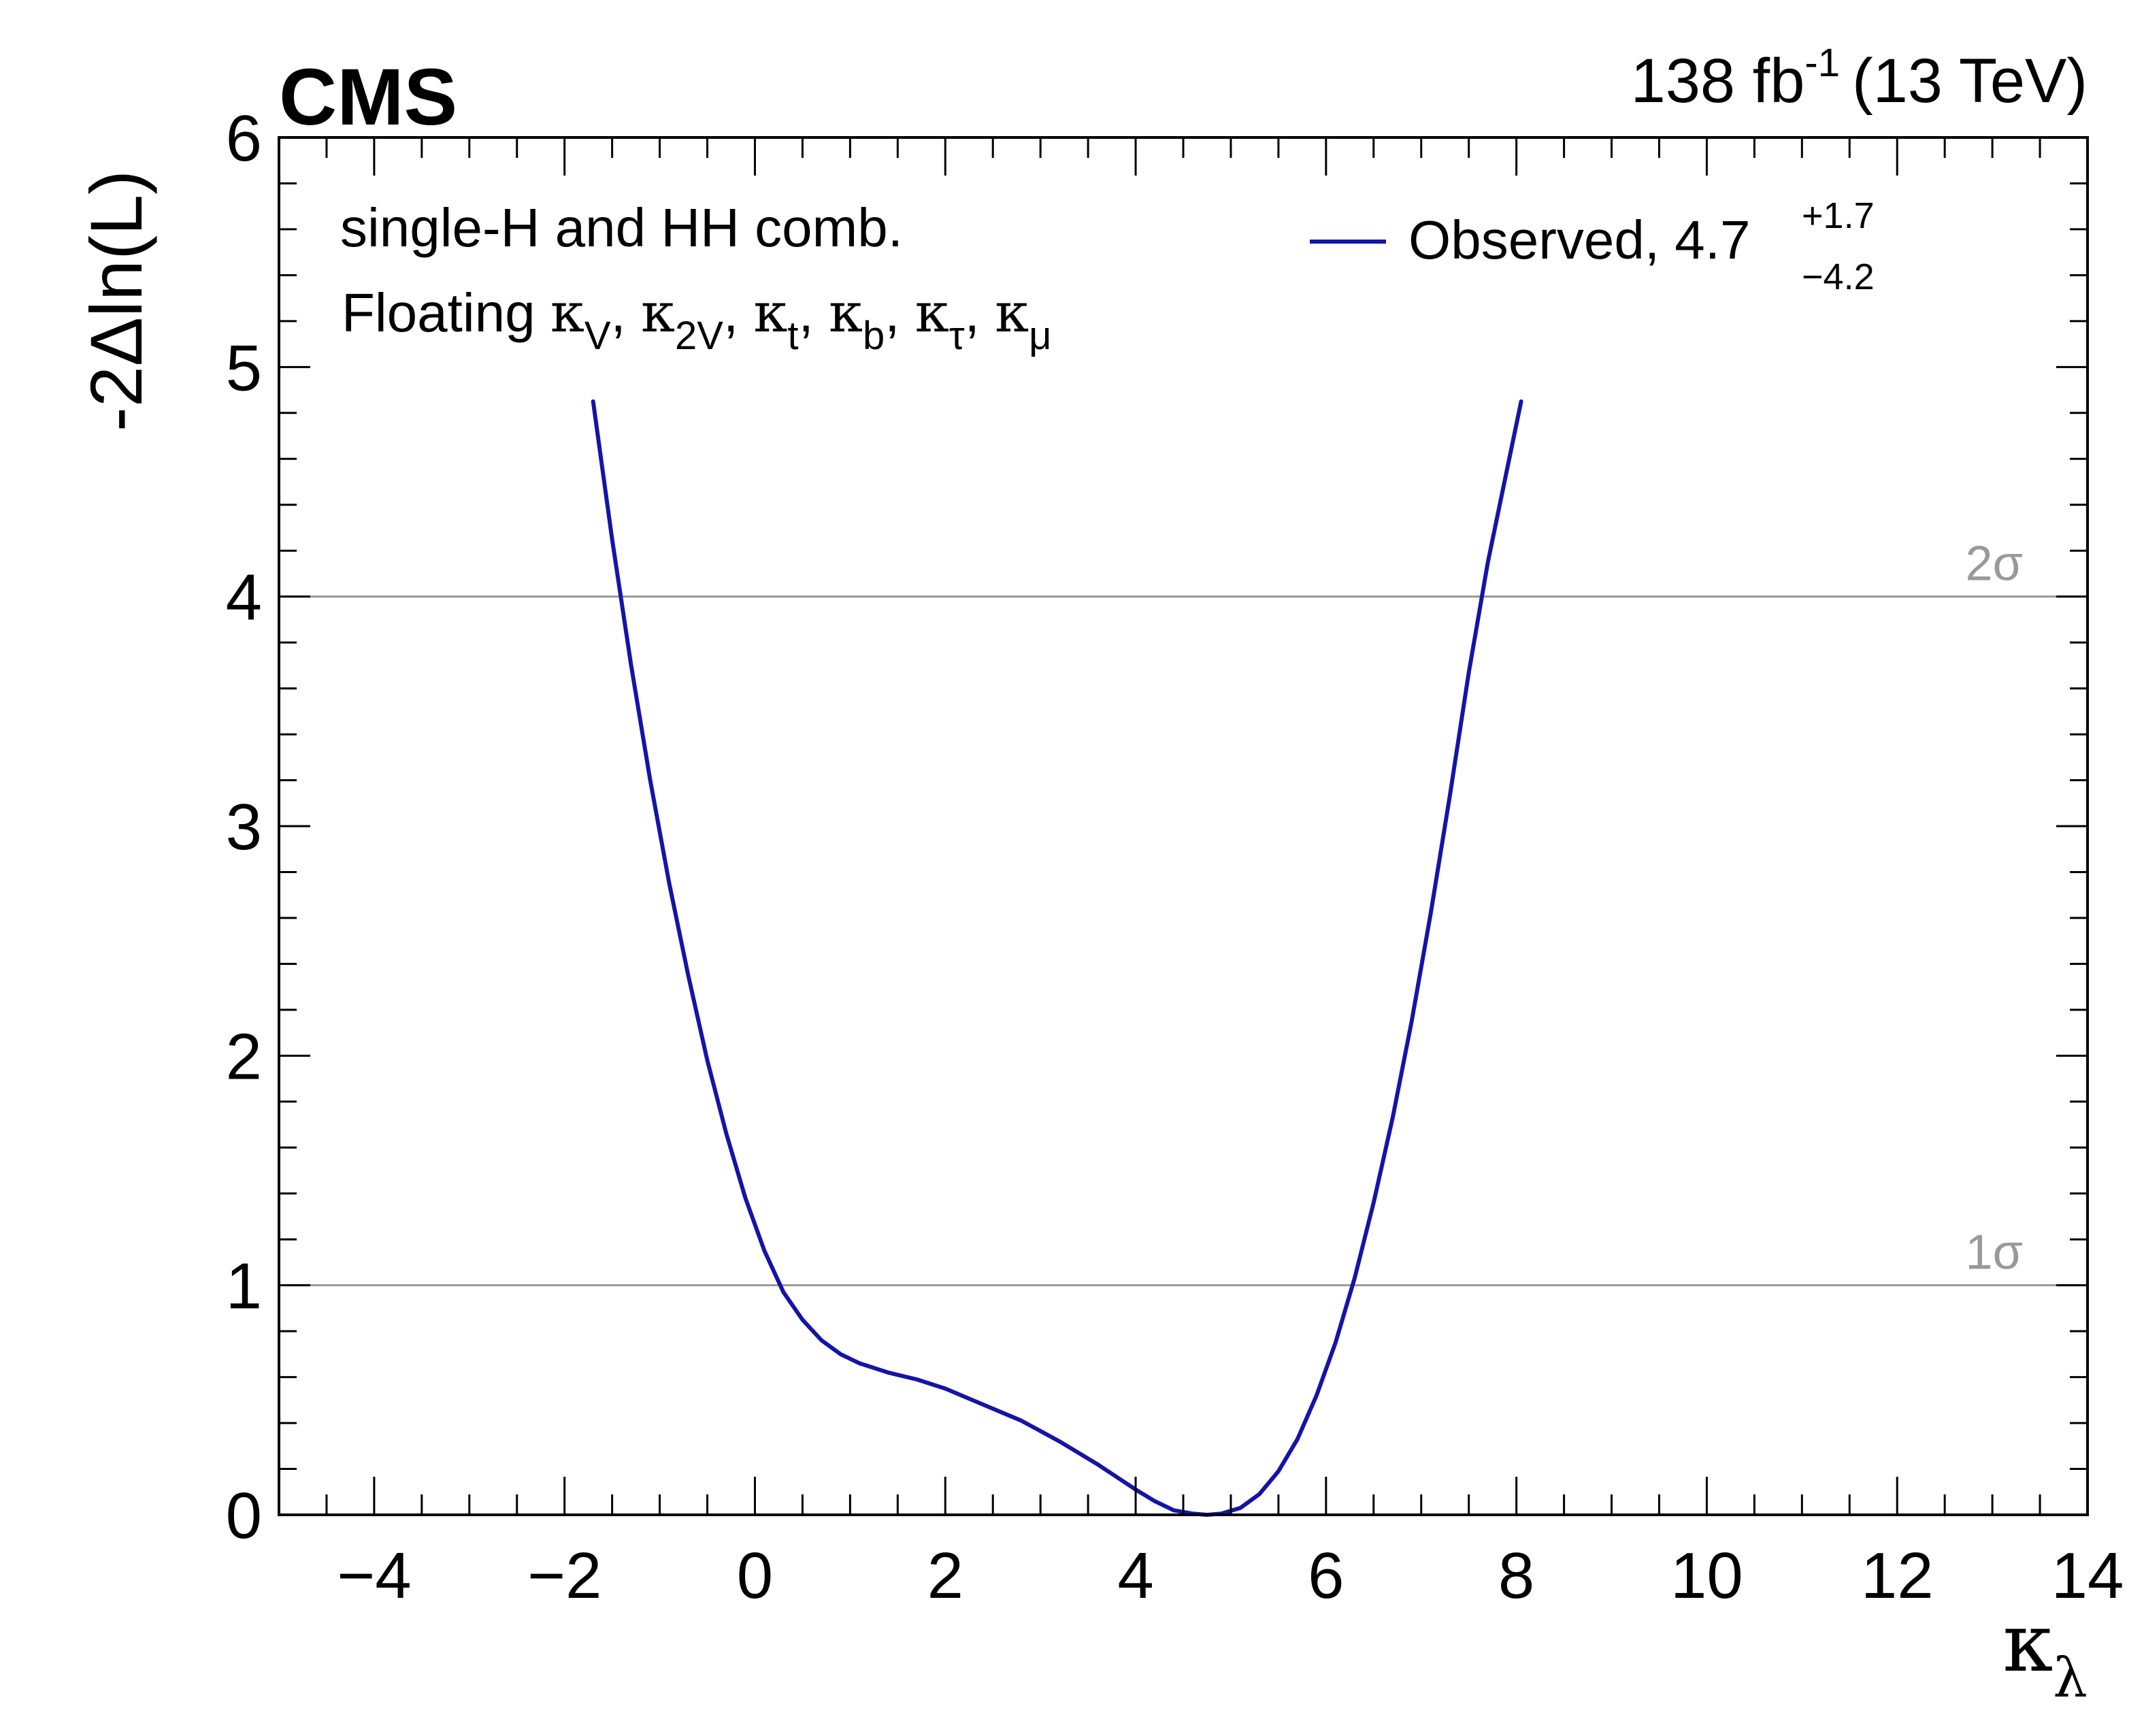  I want to click on x-axis-label: κλ, so click(2046, 1652).